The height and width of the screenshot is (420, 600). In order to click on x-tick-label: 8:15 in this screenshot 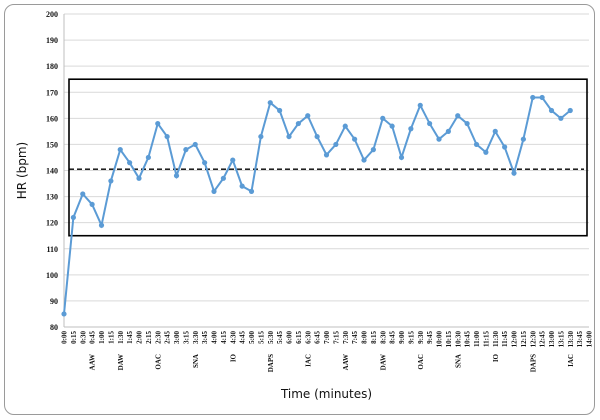, I will do `click(374, 337)`.